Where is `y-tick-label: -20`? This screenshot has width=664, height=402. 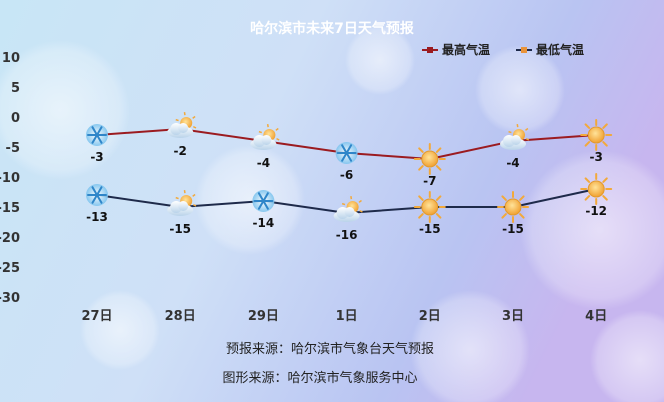
y-tick-label: -20 is located at coordinates (10, 238).